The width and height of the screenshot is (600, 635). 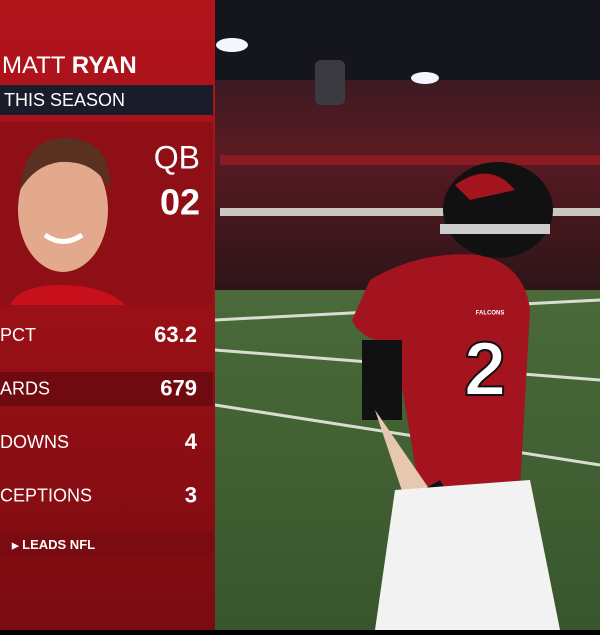 What do you see at coordinates (490, 314) in the screenshot?
I see `jersey-text: FALCONS` at bounding box center [490, 314].